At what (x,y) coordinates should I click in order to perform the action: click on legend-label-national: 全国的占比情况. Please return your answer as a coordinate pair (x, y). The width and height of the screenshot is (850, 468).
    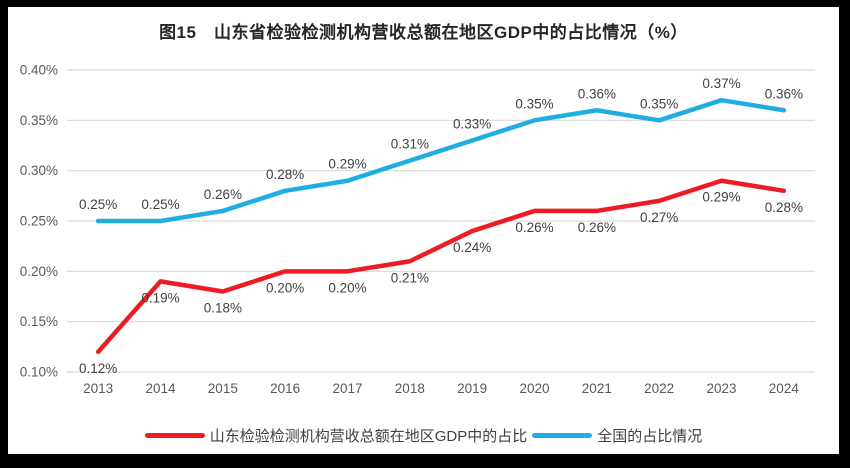
    Looking at the image, I should click on (650, 436).